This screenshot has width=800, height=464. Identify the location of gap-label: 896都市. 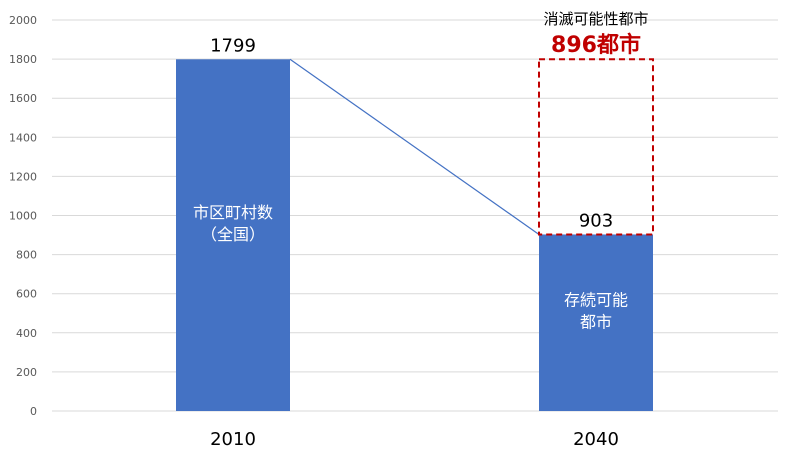
(596, 45).